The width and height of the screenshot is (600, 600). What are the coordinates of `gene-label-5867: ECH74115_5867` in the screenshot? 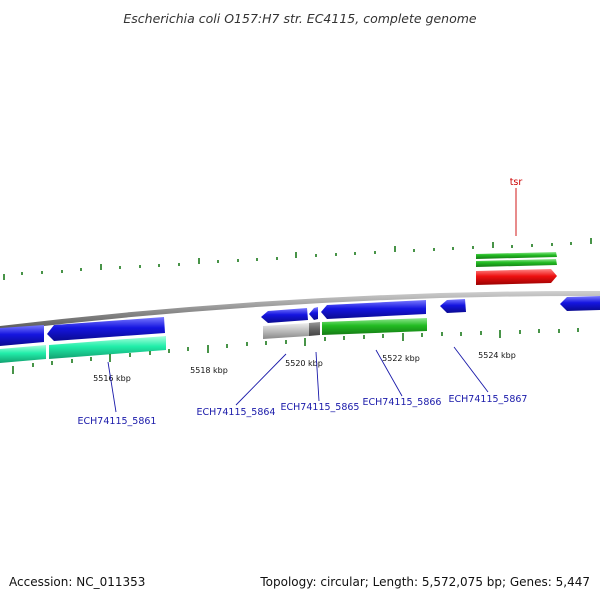 It's located at (488, 399).